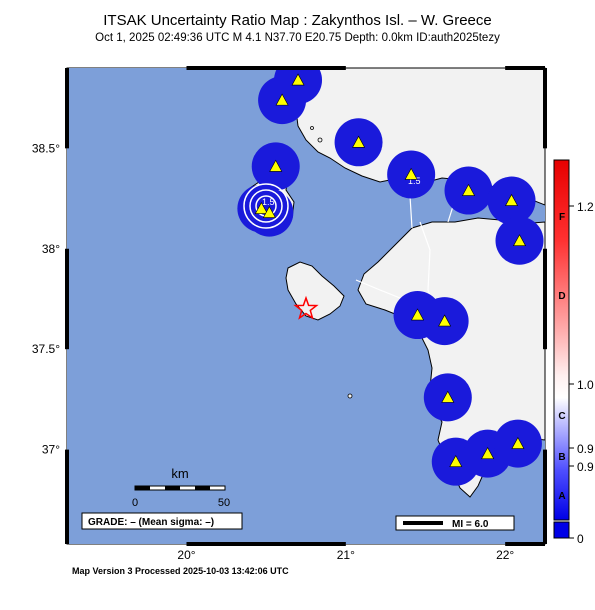 This screenshot has height=610, width=595. I want to click on colorbar-letter-f: F, so click(562, 217).